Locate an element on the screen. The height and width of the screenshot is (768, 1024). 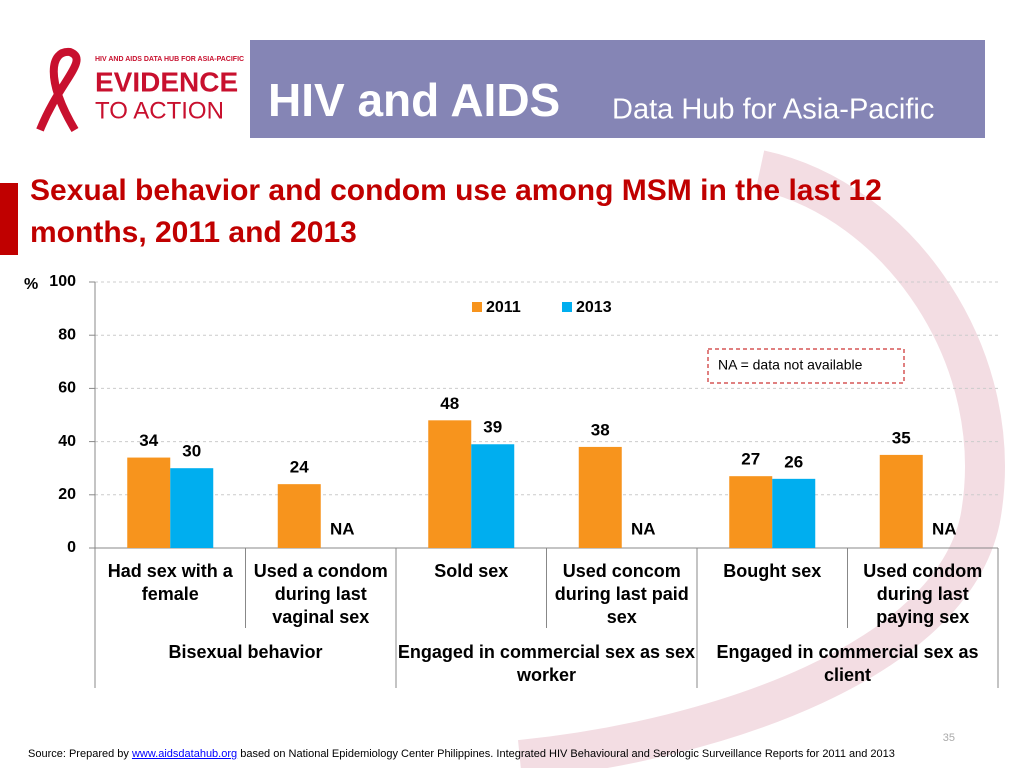
group-label: Engaged in commercial sex as sex worker is located at coordinates (546, 663).